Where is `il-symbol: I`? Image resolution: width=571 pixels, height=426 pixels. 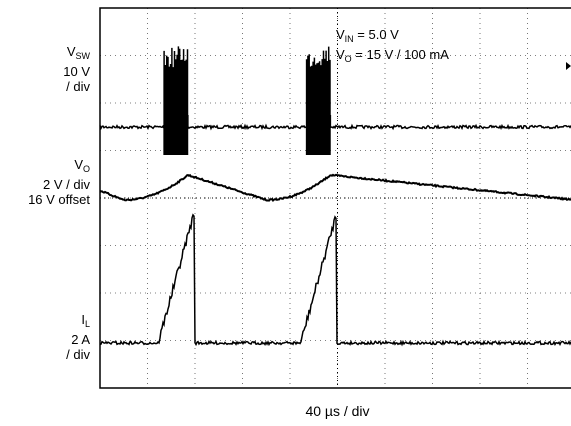 il-symbol: I is located at coordinates (83, 319).